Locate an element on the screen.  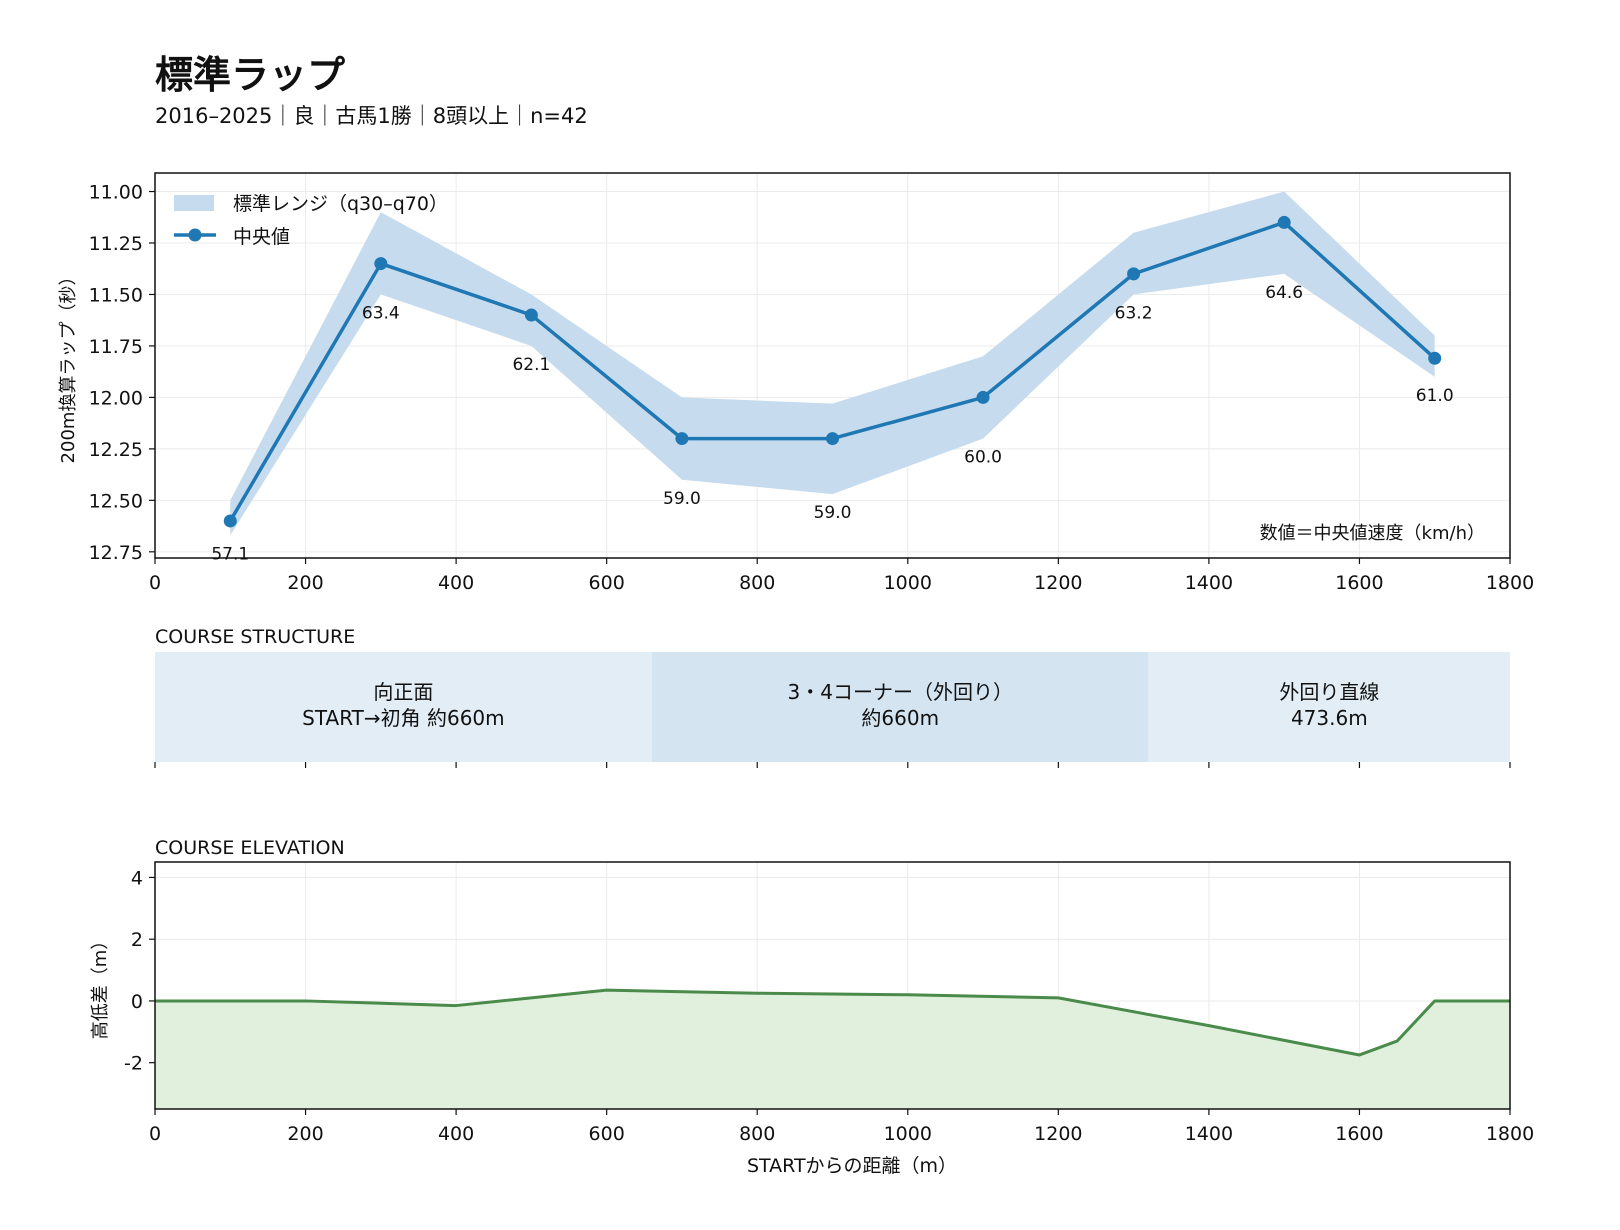
elevation-xlabel: STARTからの距離（m） is located at coordinates (852, 1166).